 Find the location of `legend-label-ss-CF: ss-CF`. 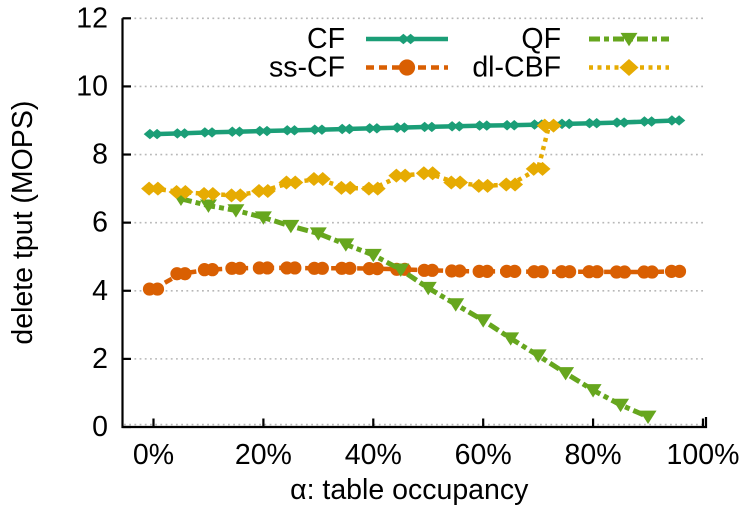

legend-label-ss-CF: ss-CF is located at coordinates (307, 68).